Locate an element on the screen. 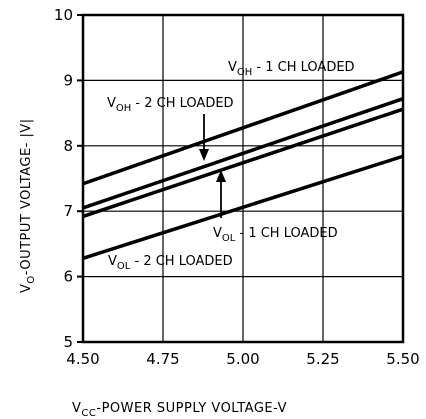 This screenshot has height=419, width=426. arrow-voh2-head is located at coordinates (204, 155).